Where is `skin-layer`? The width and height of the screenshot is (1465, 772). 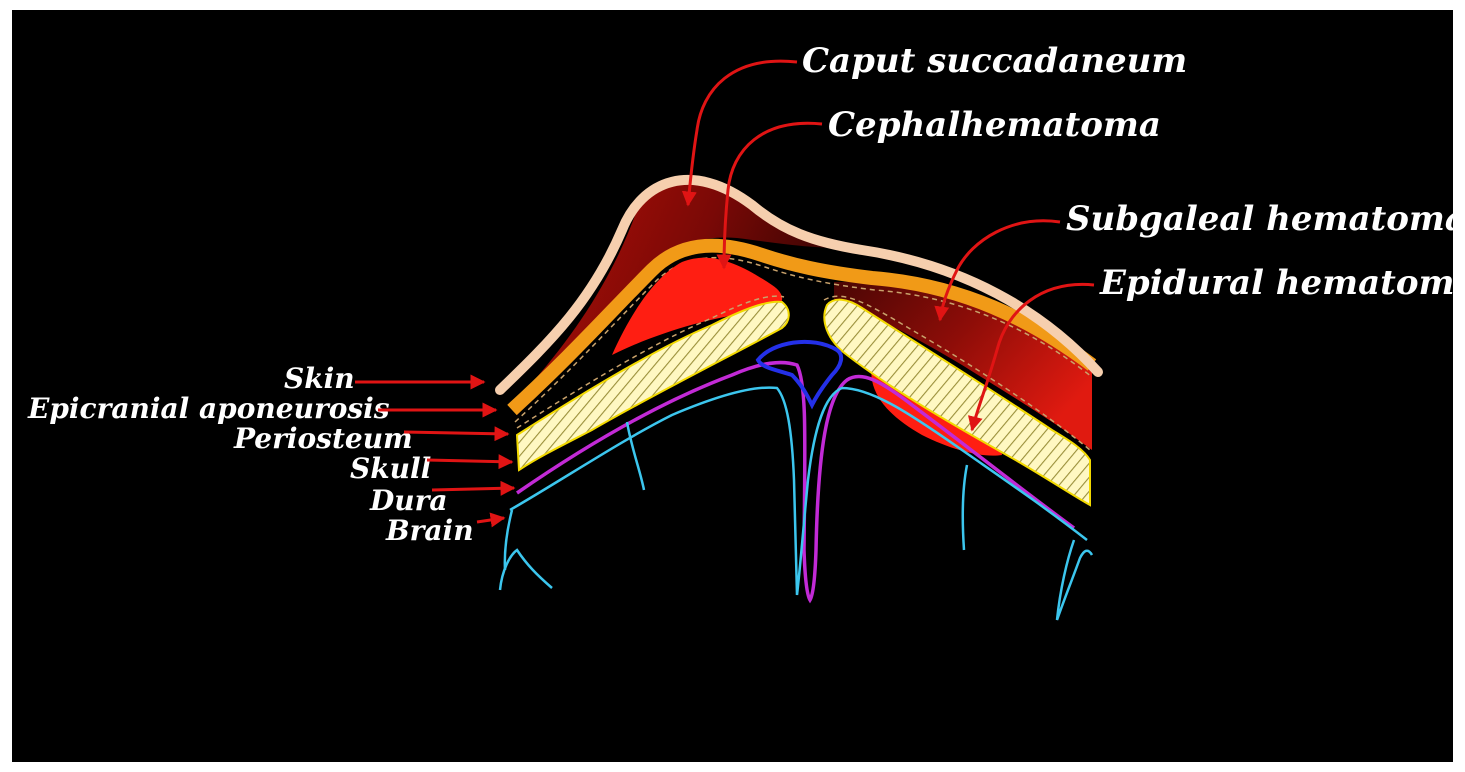 skin-layer is located at coordinates (799, 285).